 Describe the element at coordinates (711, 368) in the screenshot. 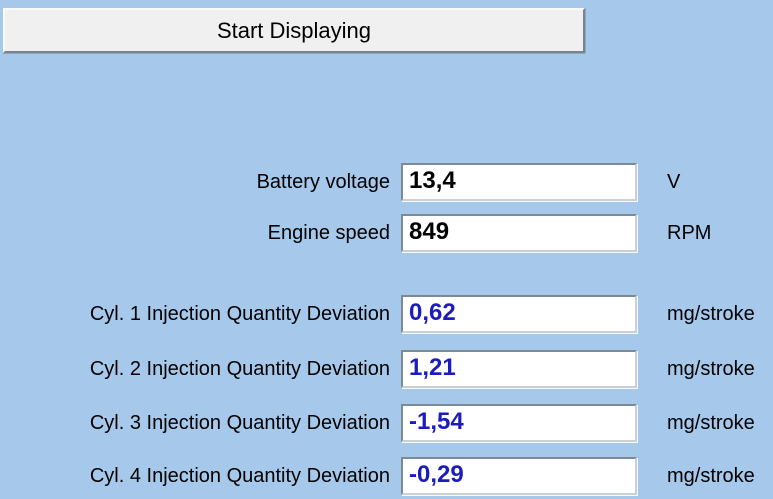

I see `cyl2-injection-deviation-unit: mg/stroke` at that location.